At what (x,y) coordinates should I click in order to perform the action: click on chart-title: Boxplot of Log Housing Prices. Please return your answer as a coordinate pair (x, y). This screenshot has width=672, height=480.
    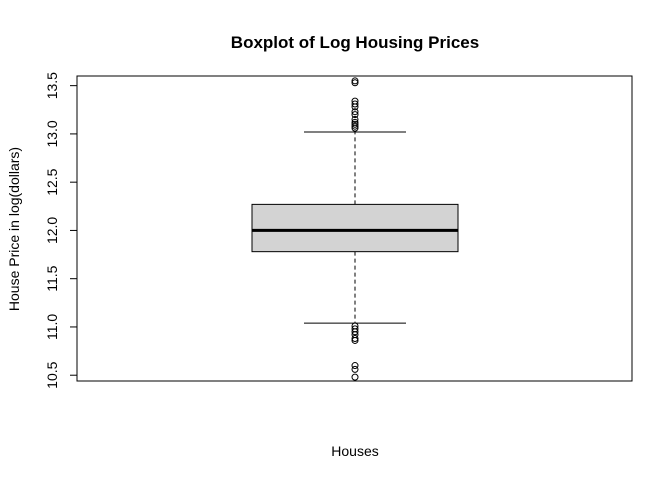
    Looking at the image, I should click on (355, 42).